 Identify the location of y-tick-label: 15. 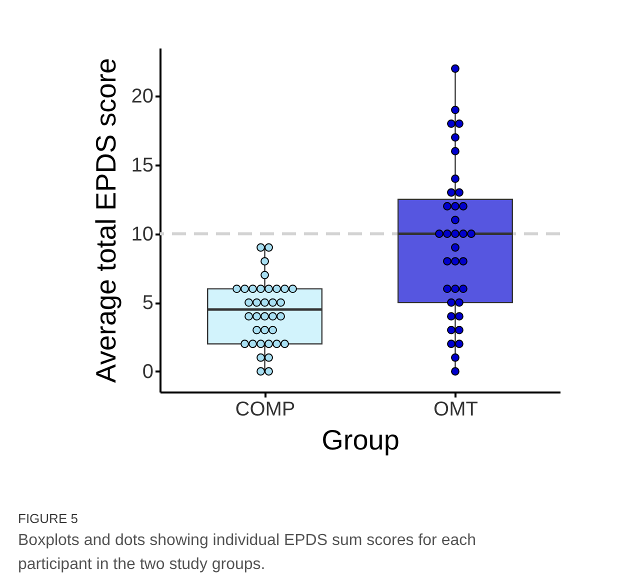
(142, 165).